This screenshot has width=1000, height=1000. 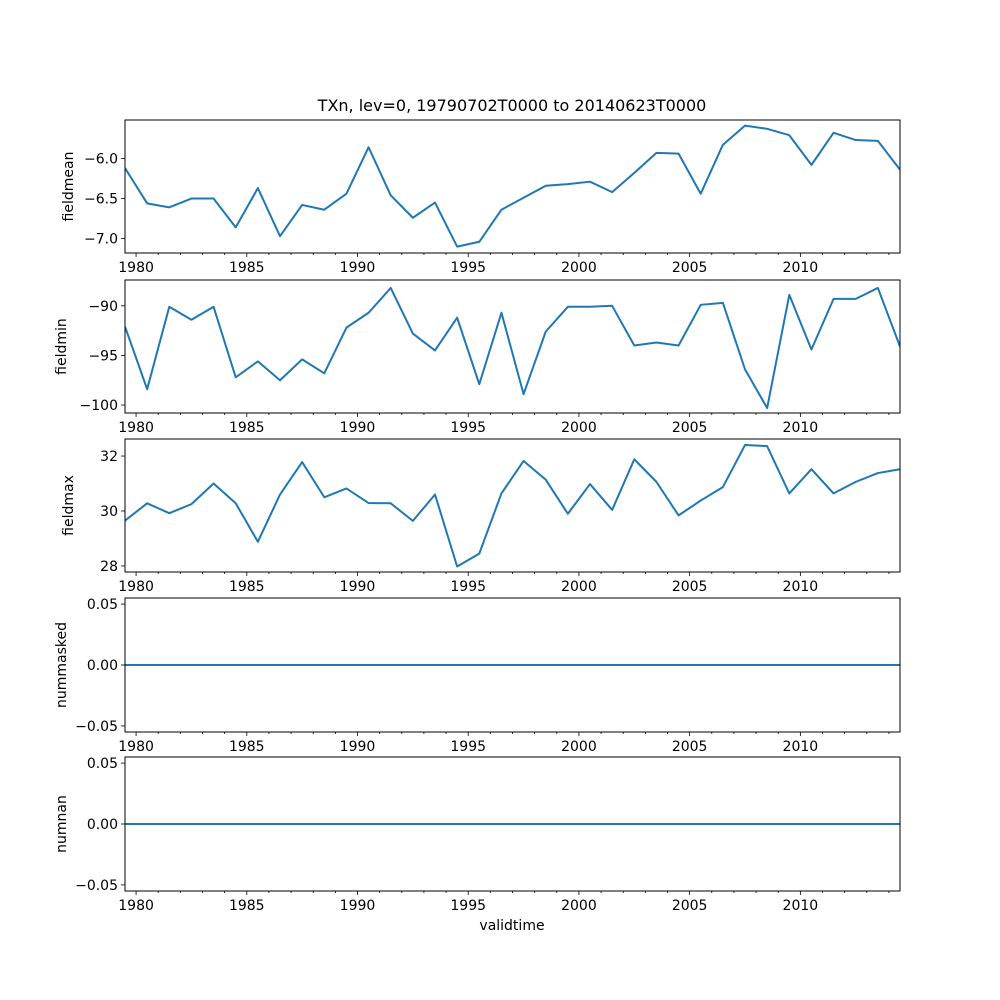 I want to click on y-axis-label-fieldmean: fieldmean, so click(x=69, y=187).